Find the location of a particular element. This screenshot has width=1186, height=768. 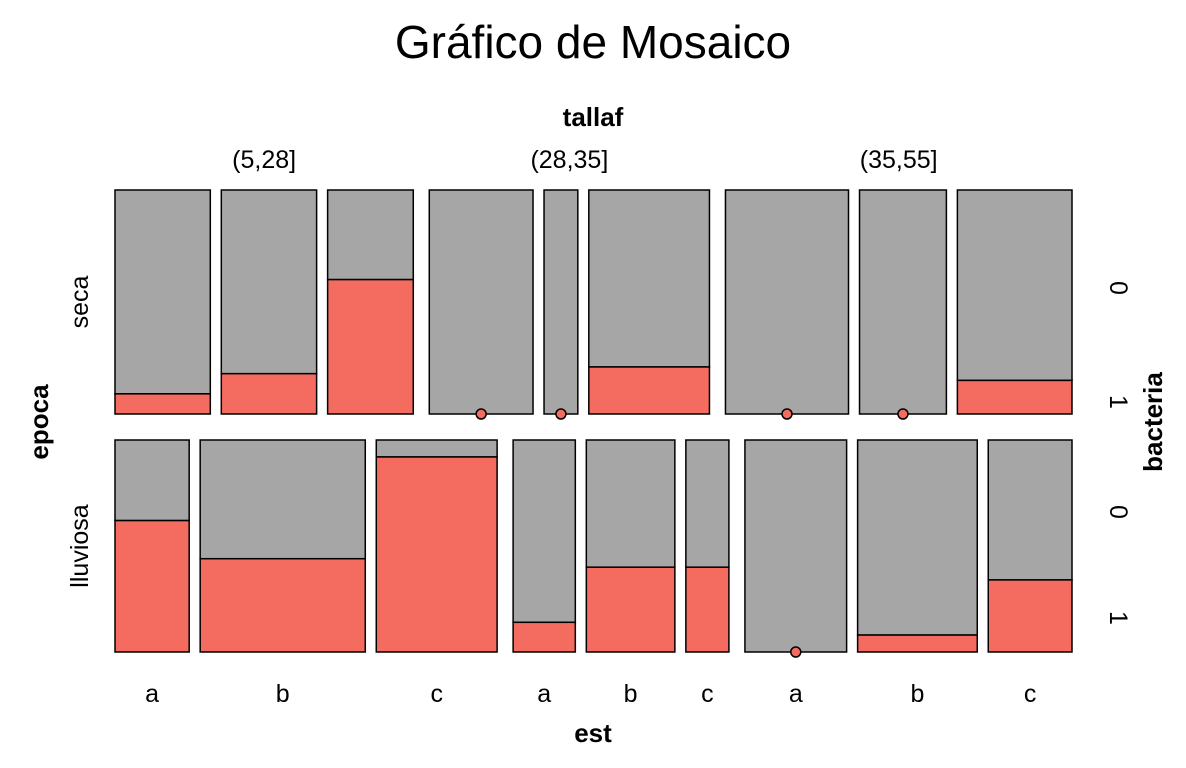

tile-bacteria-0-35-55-c-lluviosa is located at coordinates (1030, 510).